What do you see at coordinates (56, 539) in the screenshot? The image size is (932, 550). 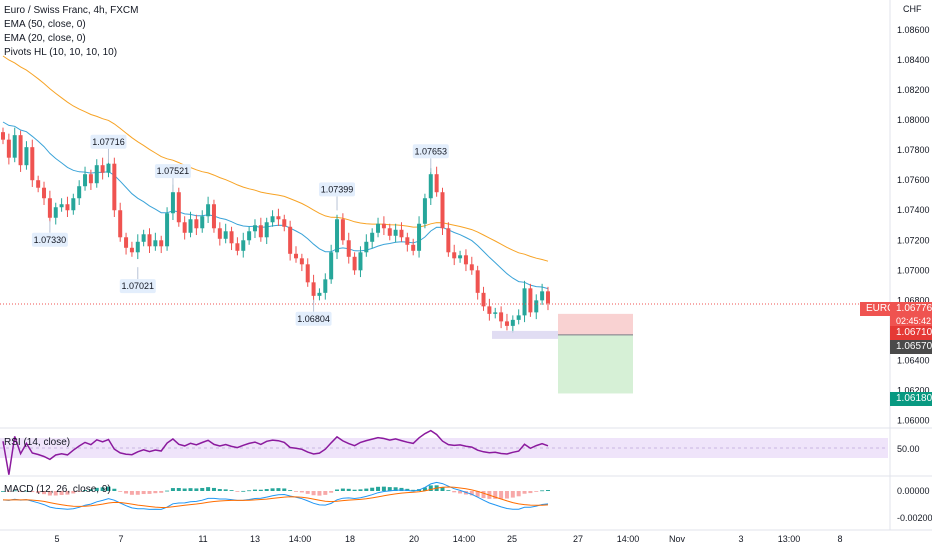 I see `x-tick-label: 5` at bounding box center [56, 539].